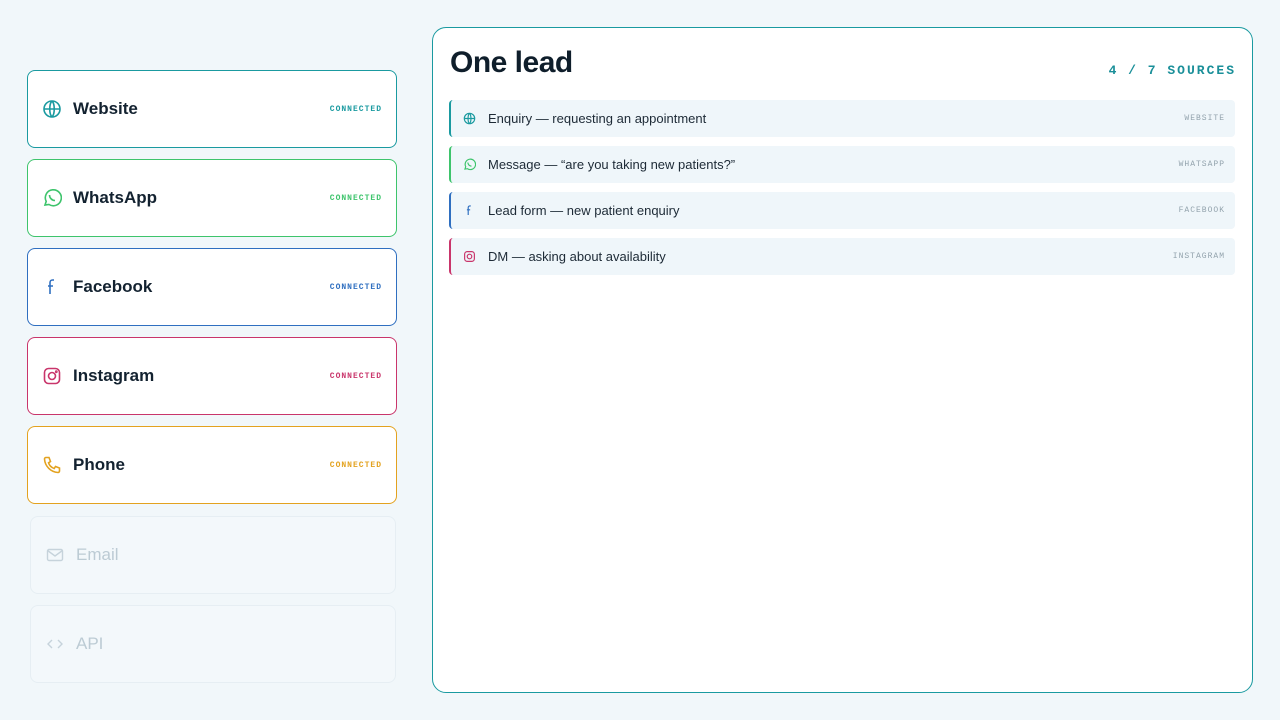 Image resolution: width=1280 pixels, height=720 pixels. What do you see at coordinates (1201, 164) in the screenshot?
I see `message-source: WHATSAPP` at bounding box center [1201, 164].